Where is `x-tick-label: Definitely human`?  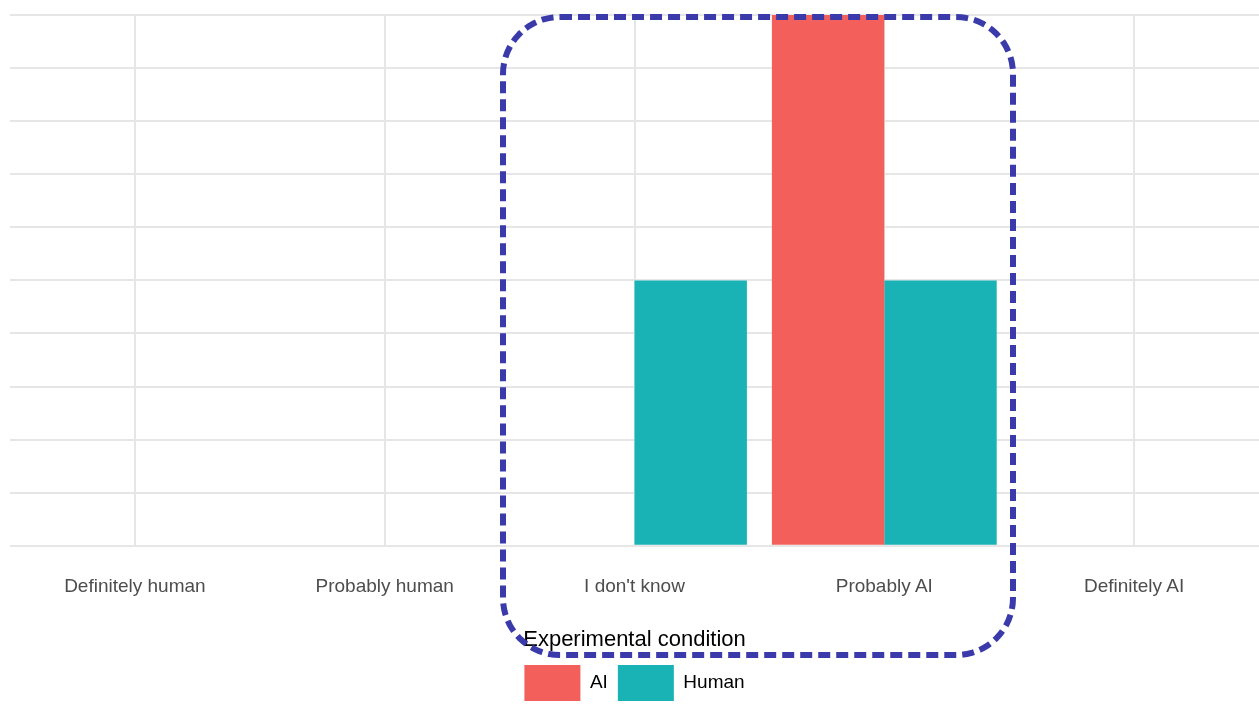 x-tick-label: Definitely human is located at coordinates (135, 586).